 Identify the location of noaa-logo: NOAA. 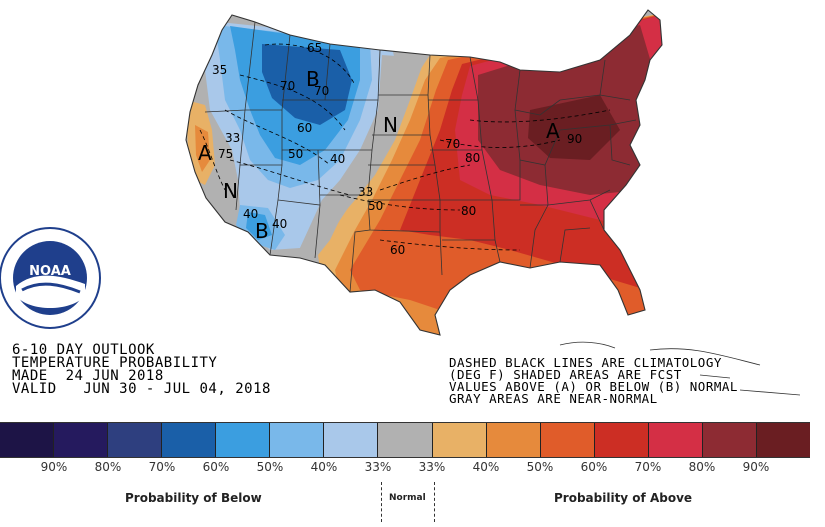
(50, 278).